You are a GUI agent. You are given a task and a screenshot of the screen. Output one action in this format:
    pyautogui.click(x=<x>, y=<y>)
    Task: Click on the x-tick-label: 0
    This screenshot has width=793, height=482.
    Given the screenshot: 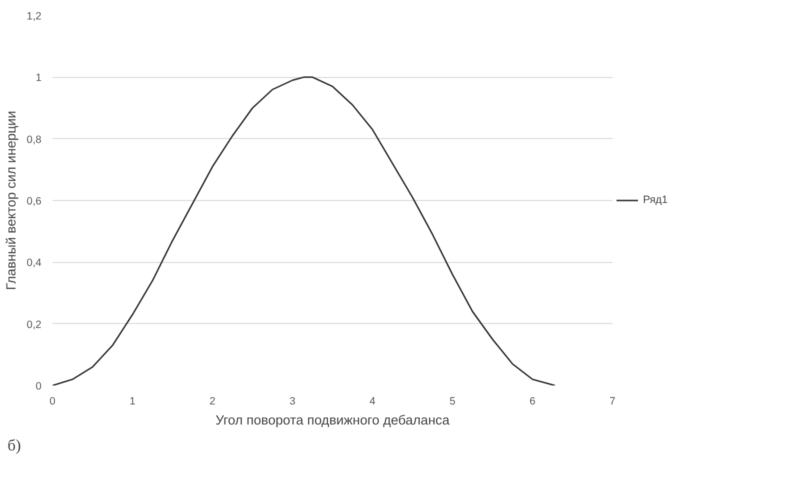 What is the action you would take?
    pyautogui.click(x=53, y=402)
    